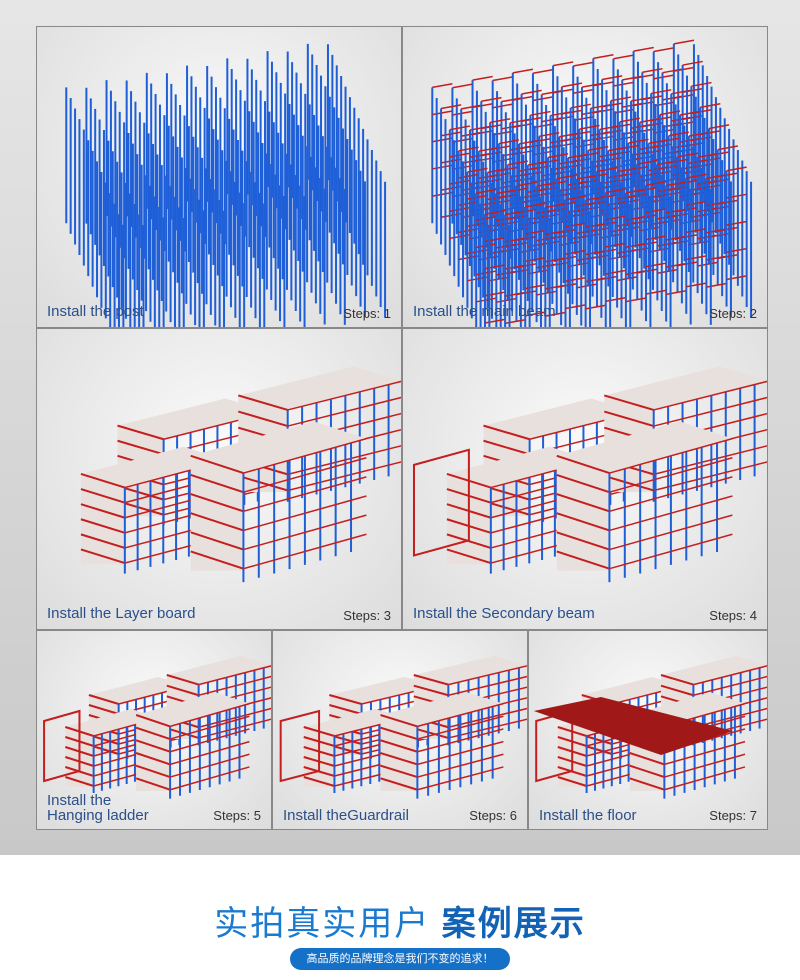  What do you see at coordinates (121, 613) in the screenshot?
I see `step-caption: Install the Layer board` at bounding box center [121, 613].